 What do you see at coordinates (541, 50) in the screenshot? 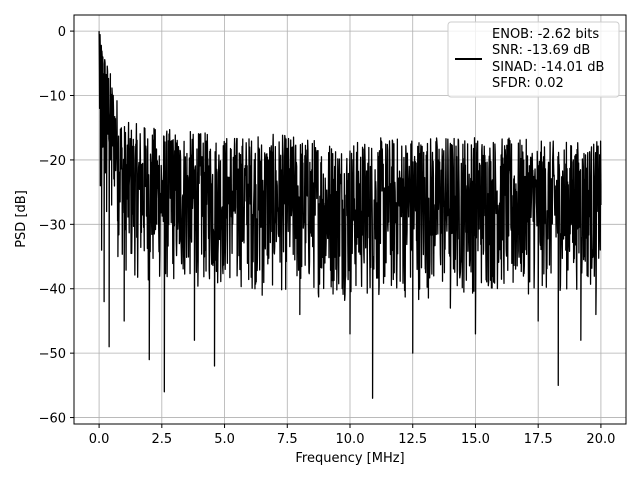
I see `legend-entry-snr: SNR: -13.69 dB` at bounding box center [541, 50].